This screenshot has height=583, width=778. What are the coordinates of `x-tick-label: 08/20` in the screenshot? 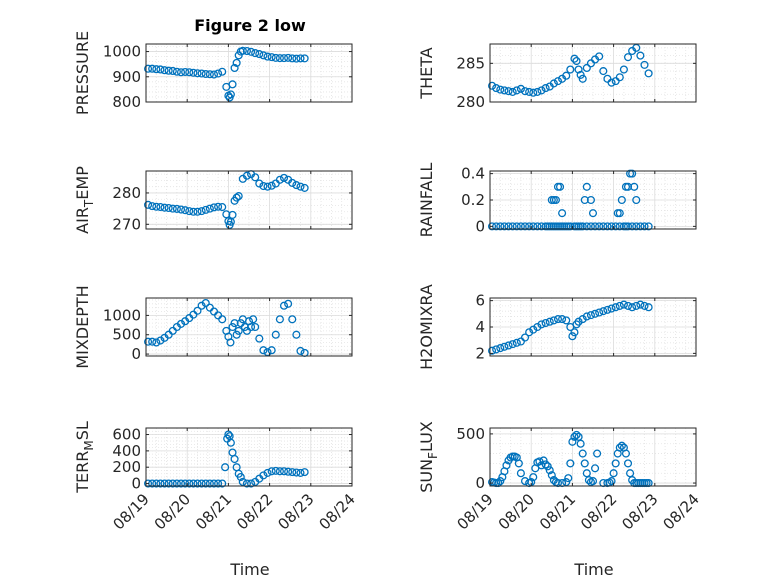 It's located at (516, 511).